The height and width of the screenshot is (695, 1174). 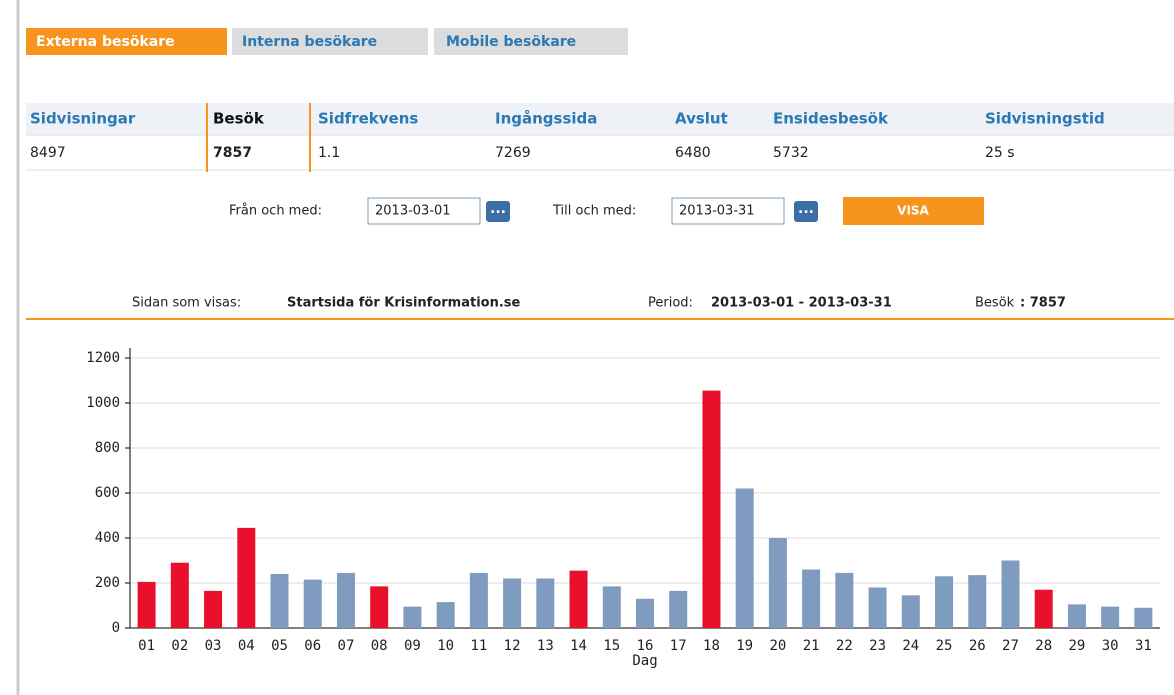 What do you see at coordinates (545, 646) in the screenshot?
I see `x-tick-label: 13` at bounding box center [545, 646].